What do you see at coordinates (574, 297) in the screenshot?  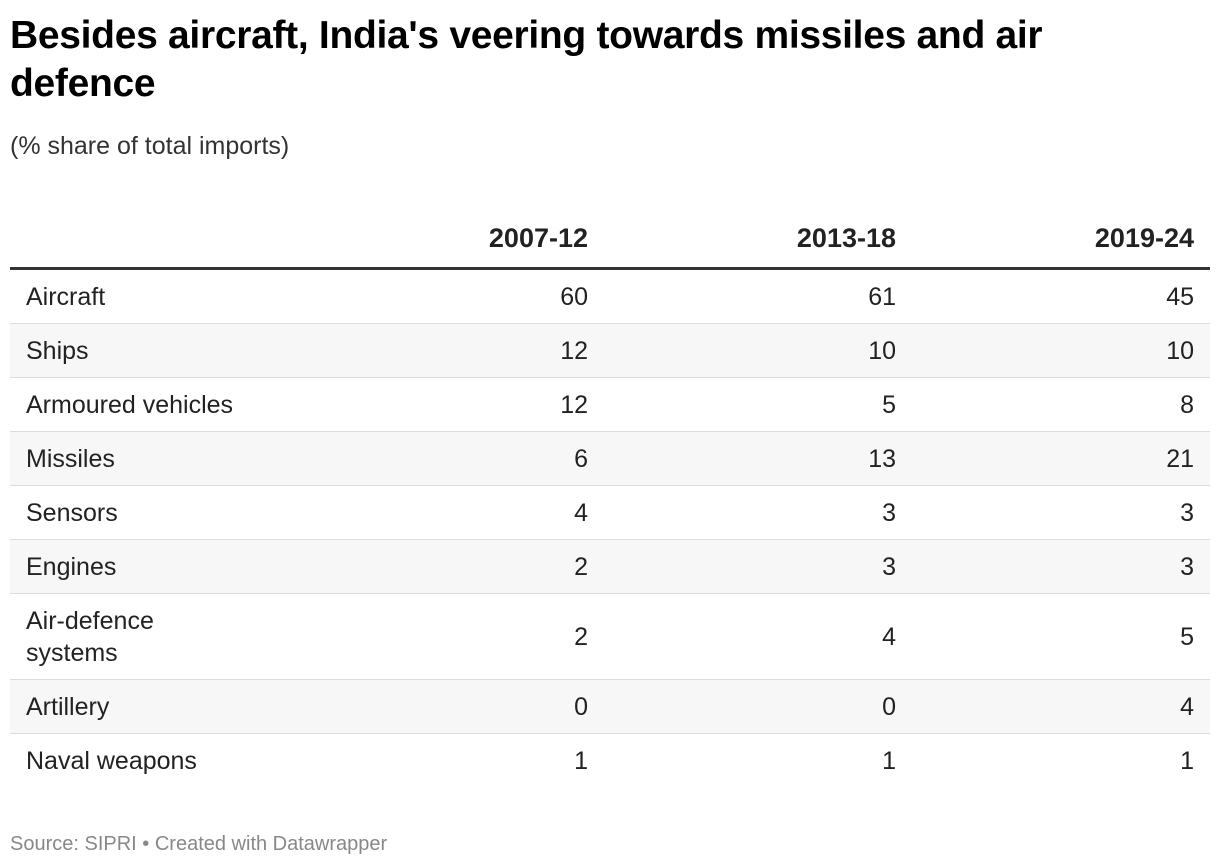 I see `table-cell: 60` at bounding box center [574, 297].